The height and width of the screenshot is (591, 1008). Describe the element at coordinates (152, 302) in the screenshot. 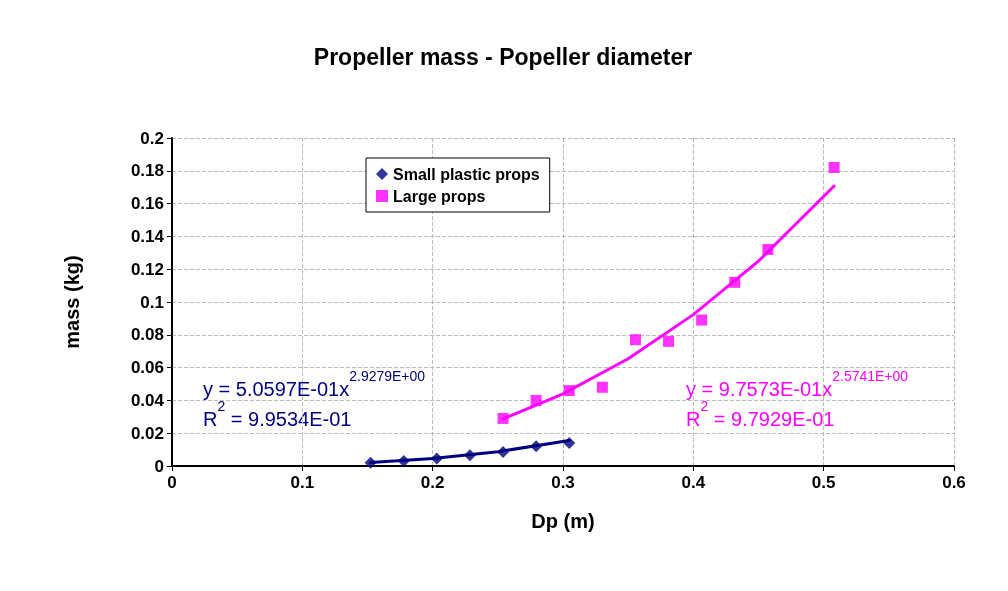

I see `y-tick-label: 0.1` at that location.